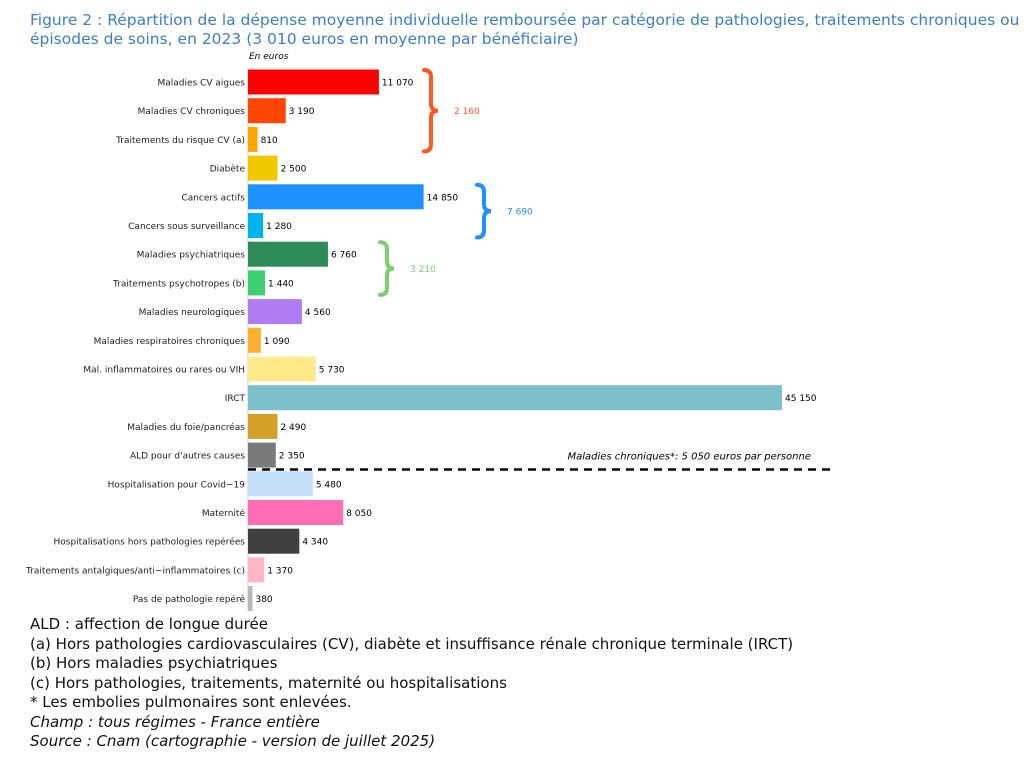  I want to click on value-label: 4 340, so click(315, 543).